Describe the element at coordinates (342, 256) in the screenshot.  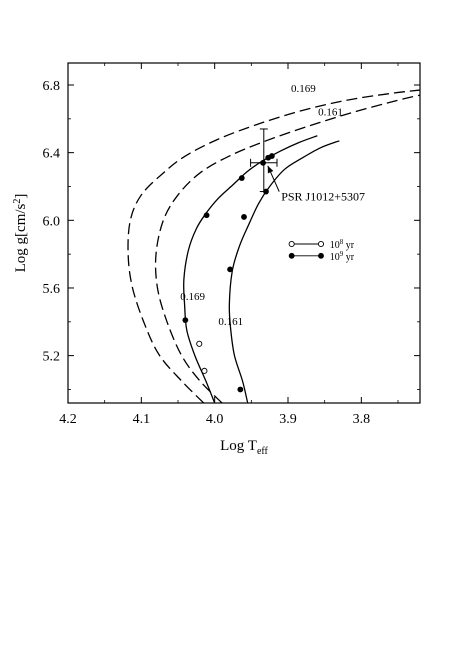
I see `legend-label-1: 109 yr` at that location.